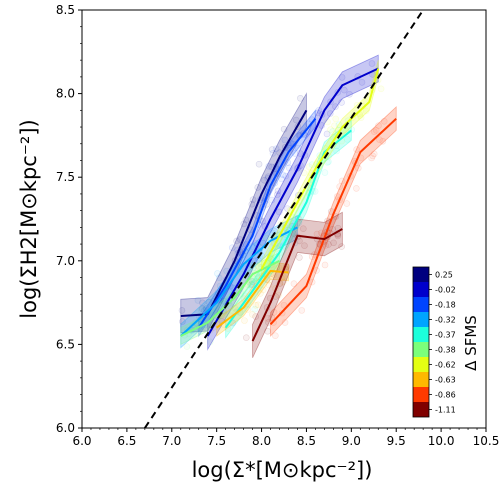 The height and width of the screenshot is (504, 504). I want to click on x-tick-label: 6.0, so click(81, 441).